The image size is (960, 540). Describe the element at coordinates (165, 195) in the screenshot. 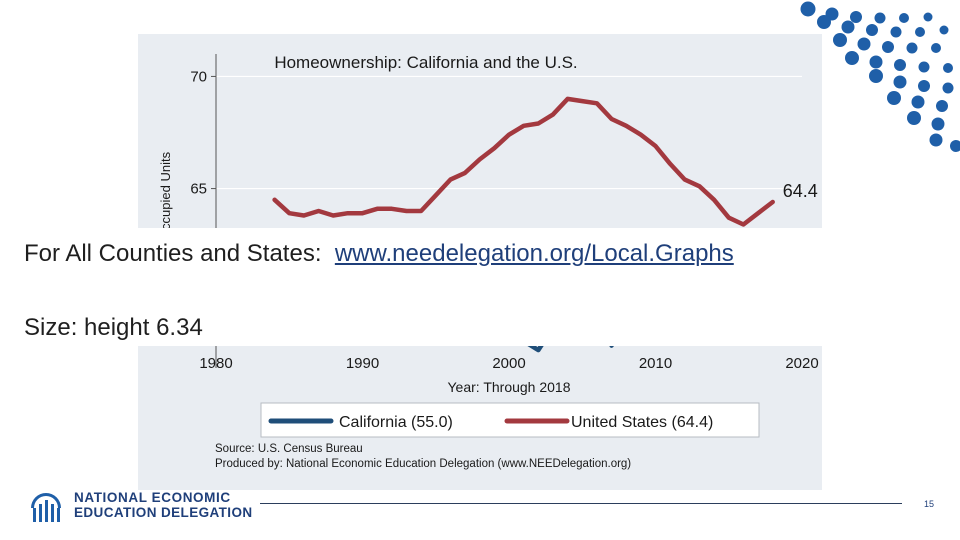

I see `y-axis-label: Occupied Units` at that location.